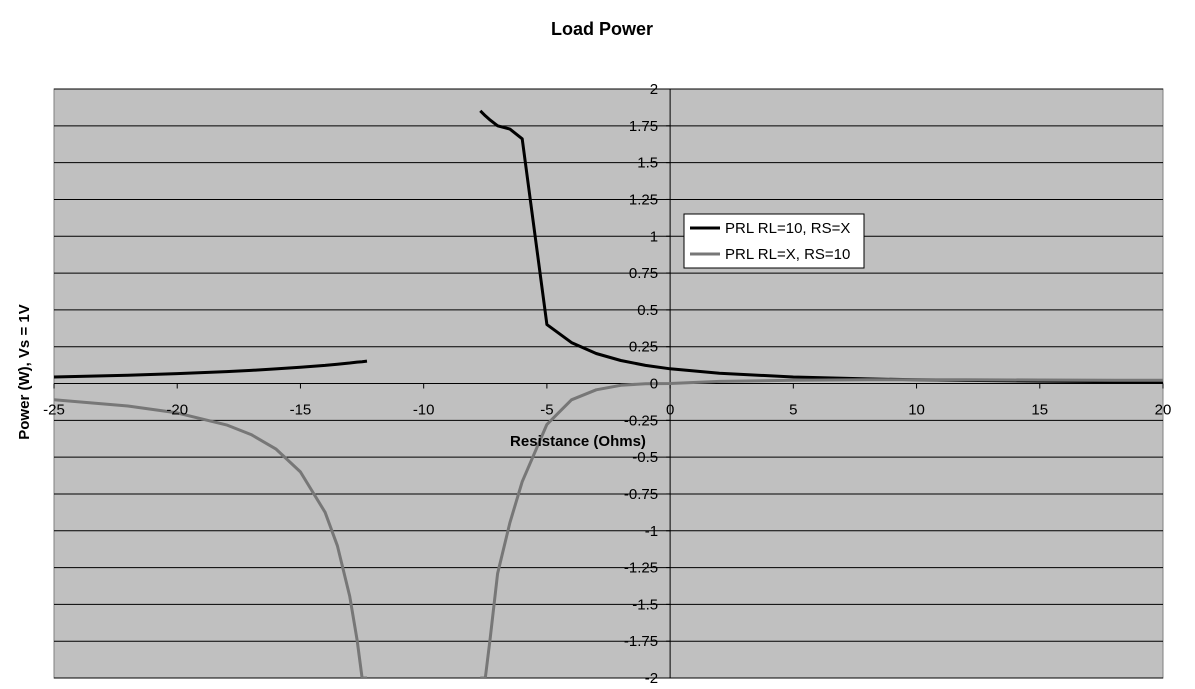 Image resolution: width=1195 pixels, height=689 pixels. What do you see at coordinates (654, 89) in the screenshot?
I see `y-tick-label: 2` at bounding box center [654, 89].